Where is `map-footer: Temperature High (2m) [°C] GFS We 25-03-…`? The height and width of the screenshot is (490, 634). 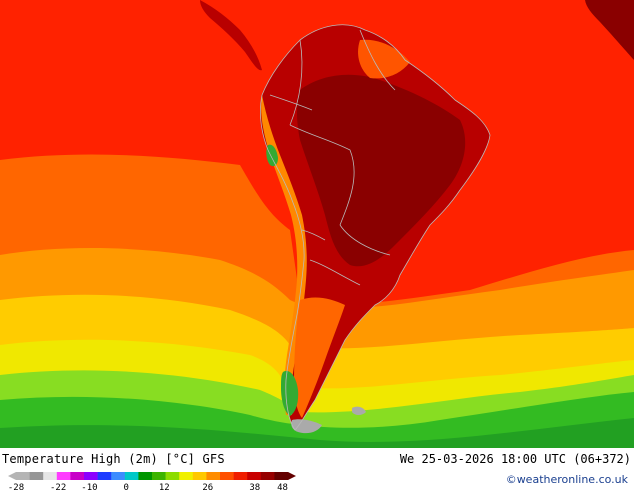
map-footer: Temperature High (2m) [°C] GFS We 25-03-… is located at coordinates (317, 469).